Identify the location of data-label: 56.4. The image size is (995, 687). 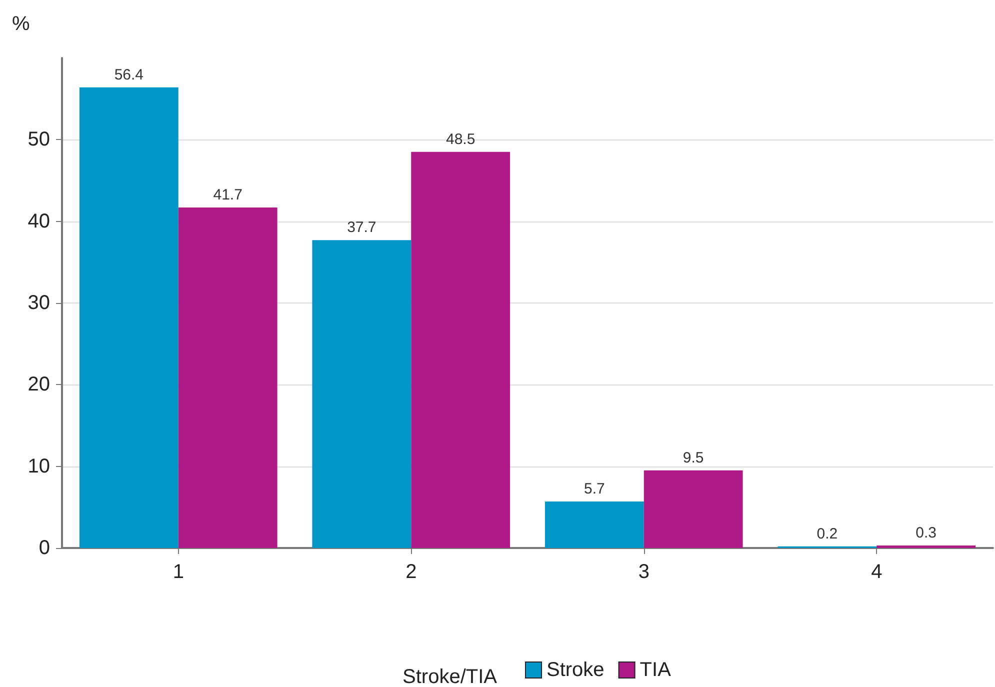
(129, 75).